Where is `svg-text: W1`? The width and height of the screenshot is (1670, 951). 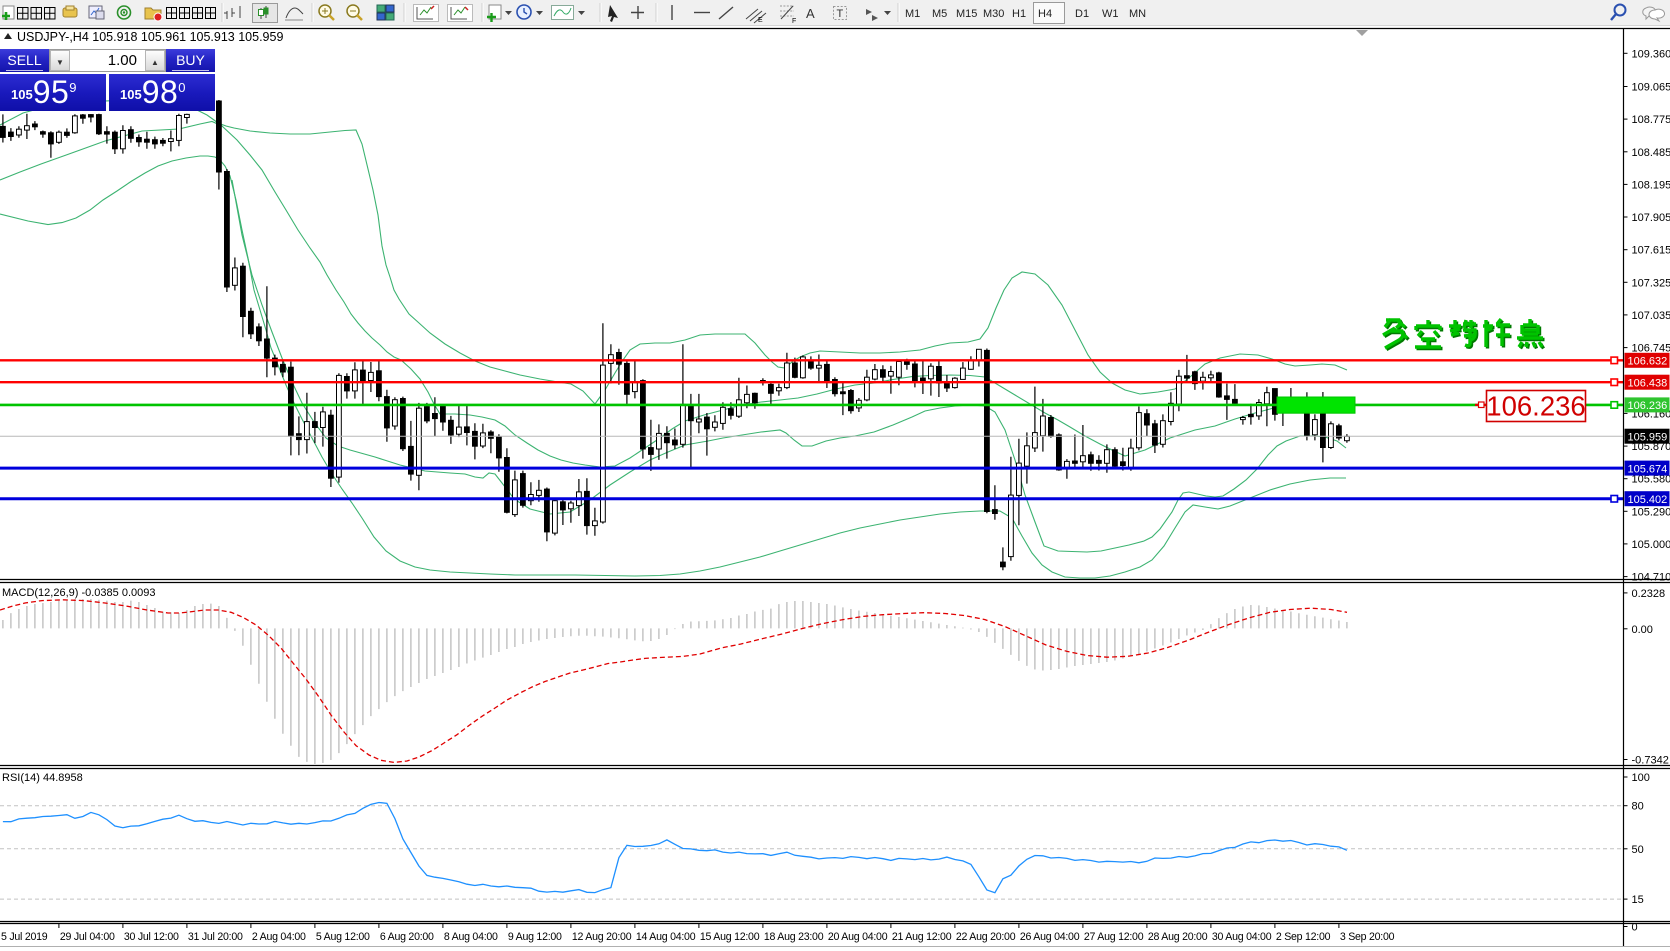 svg-text: W1 is located at coordinates (1110, 14).